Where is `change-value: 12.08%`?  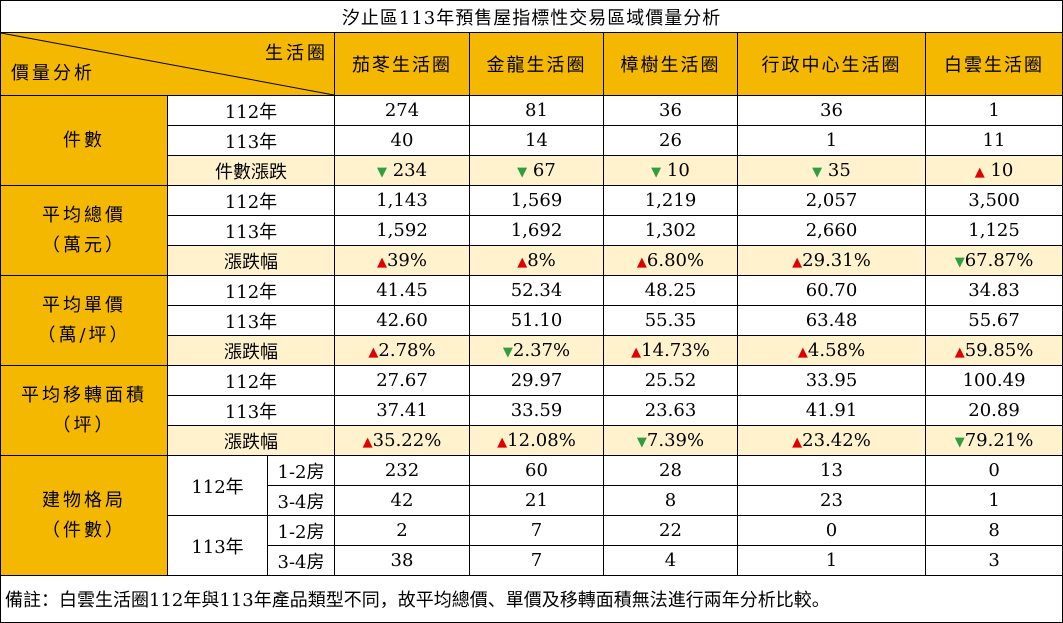
change-value: 12.08% is located at coordinates (541, 440).